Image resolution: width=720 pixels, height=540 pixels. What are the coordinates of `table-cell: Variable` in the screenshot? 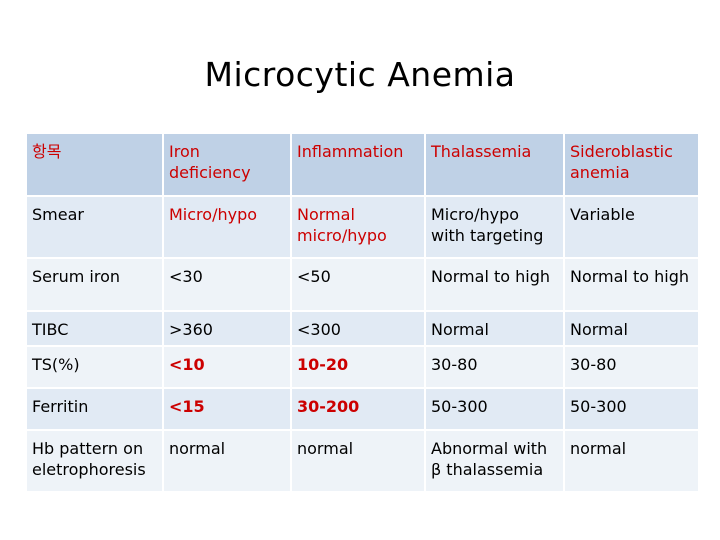 It's located at (631, 227).